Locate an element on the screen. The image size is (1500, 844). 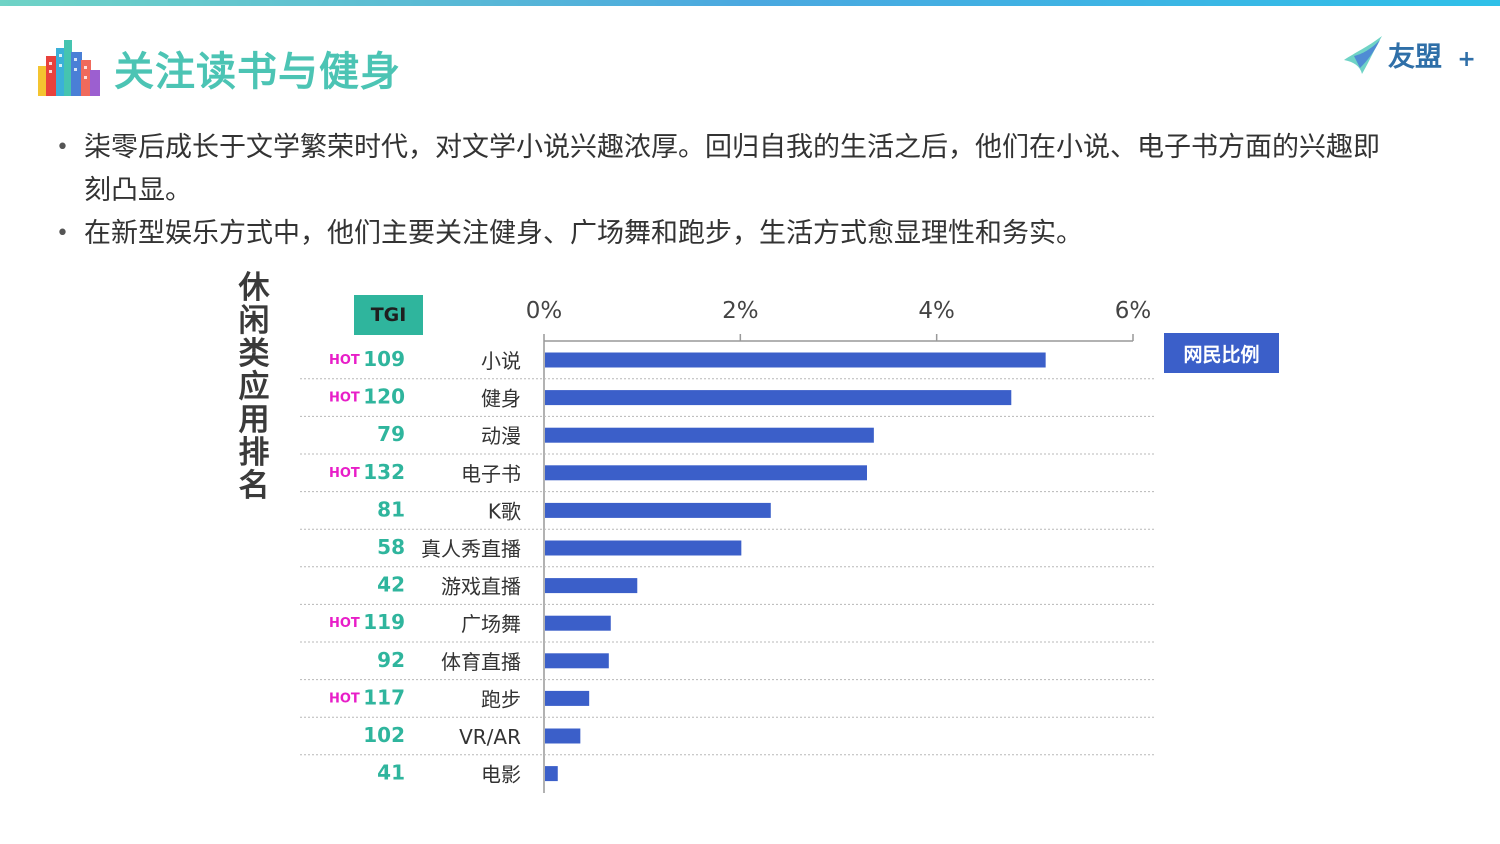
category-label: 体育直播 is located at coordinates (481, 662).